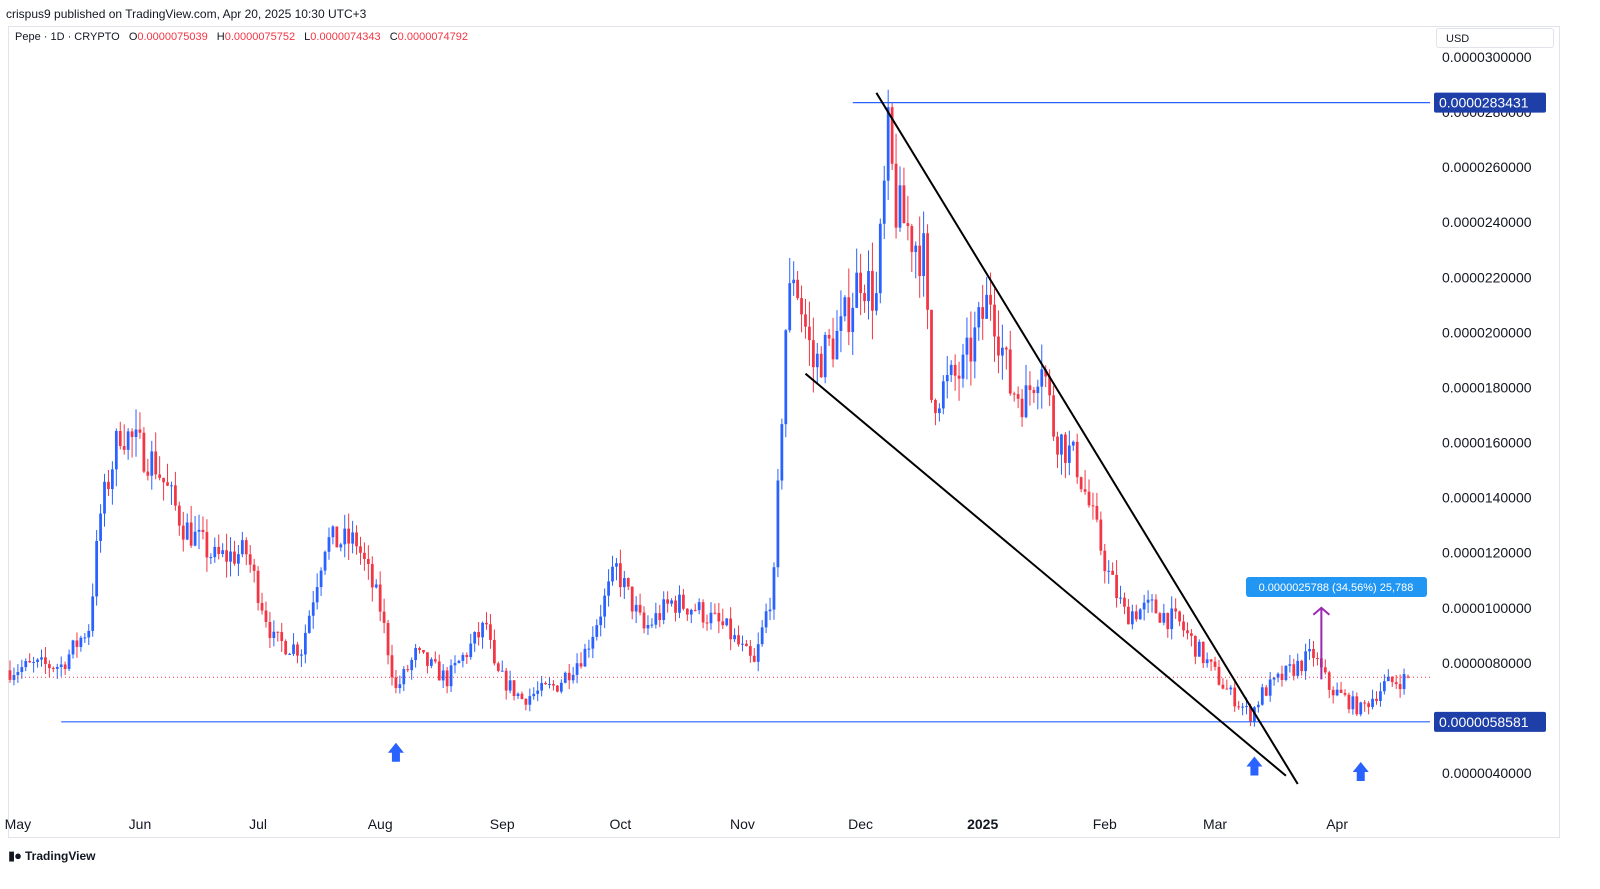 This screenshot has width=1600, height=889. What do you see at coordinates (1487, 277) in the screenshot?
I see `y-tick-label: 0.0000220000` at bounding box center [1487, 277].